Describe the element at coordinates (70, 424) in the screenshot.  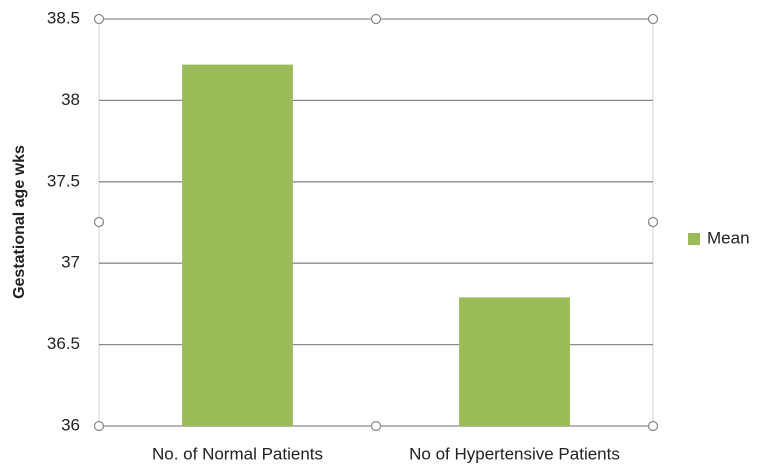
I see `y-tick-label: 36` at that location.